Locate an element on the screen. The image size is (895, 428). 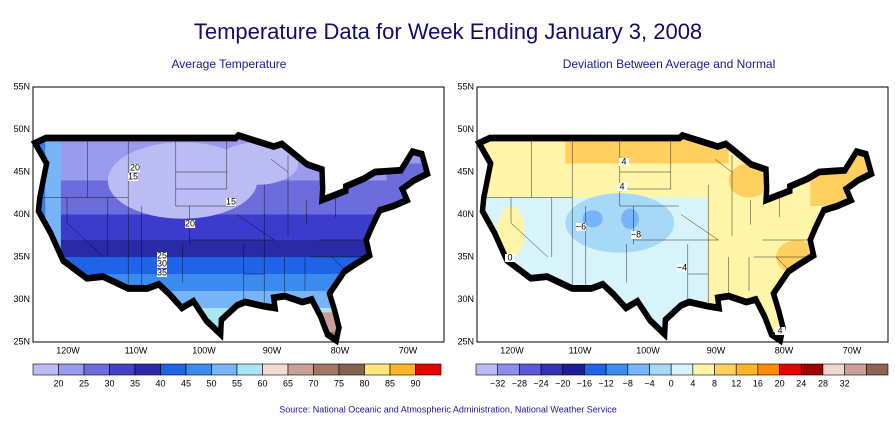
legend-label: 90 is located at coordinates (415, 383).